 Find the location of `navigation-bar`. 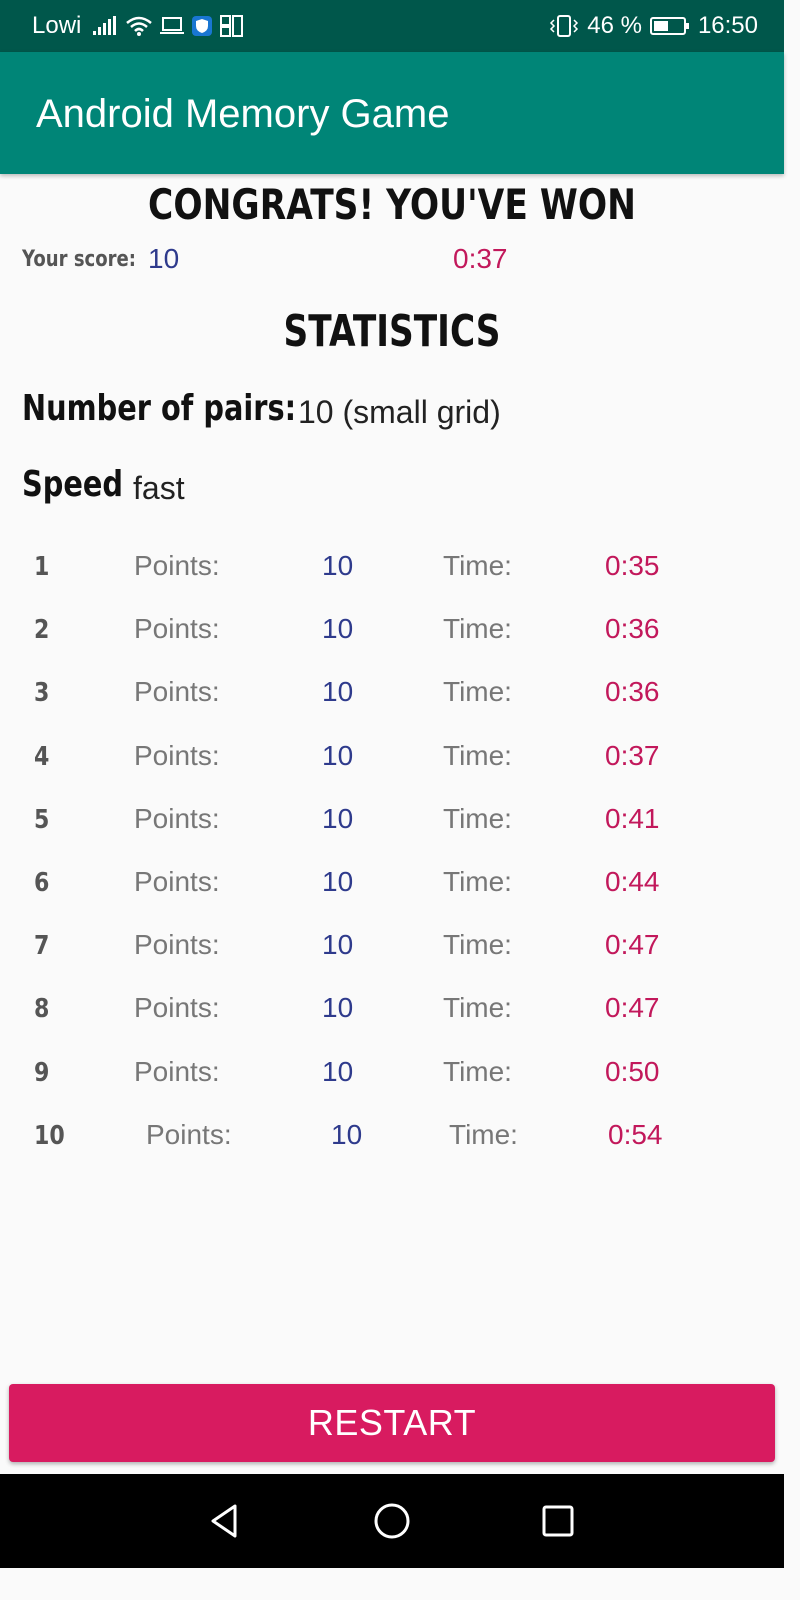

navigation-bar is located at coordinates (392, 1521).